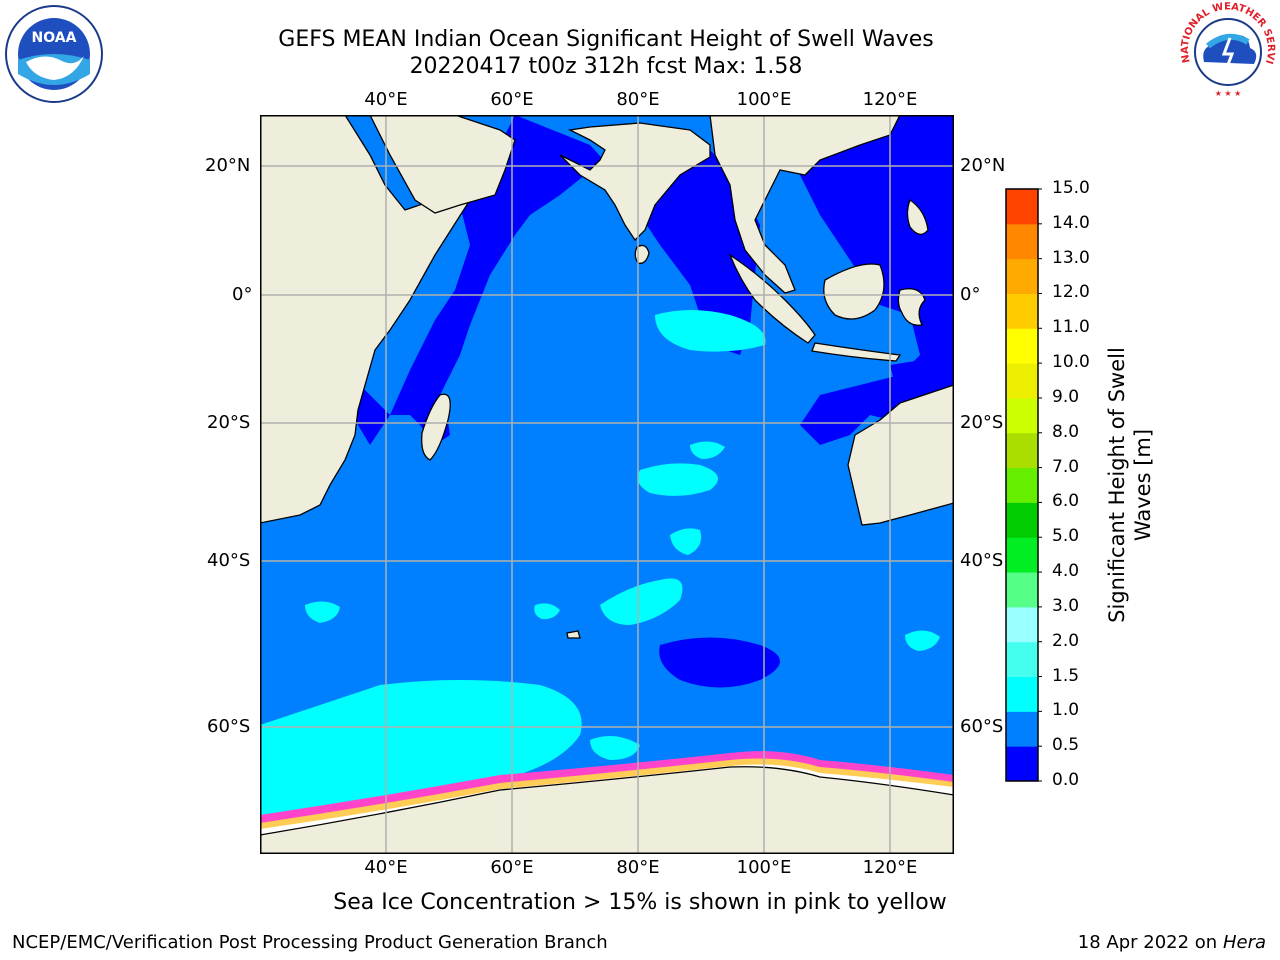 This screenshot has width=1280, height=960. I want to click on noaa-logo-text: NOAA, so click(54, 38).